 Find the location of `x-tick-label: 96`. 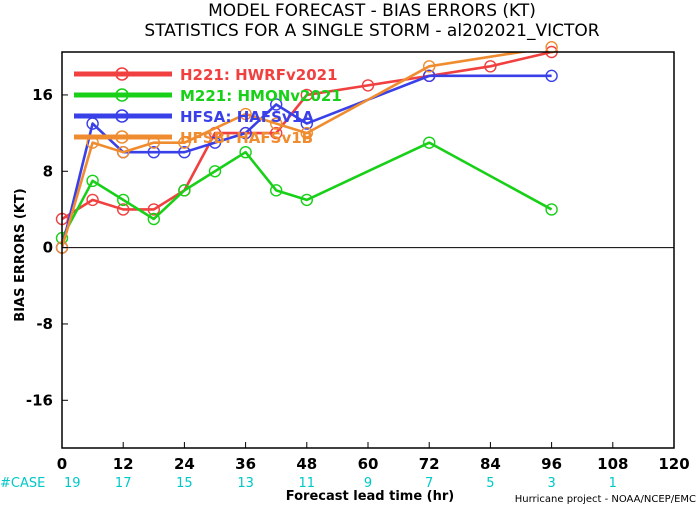

x-tick-label: 96 is located at coordinates (551, 464).